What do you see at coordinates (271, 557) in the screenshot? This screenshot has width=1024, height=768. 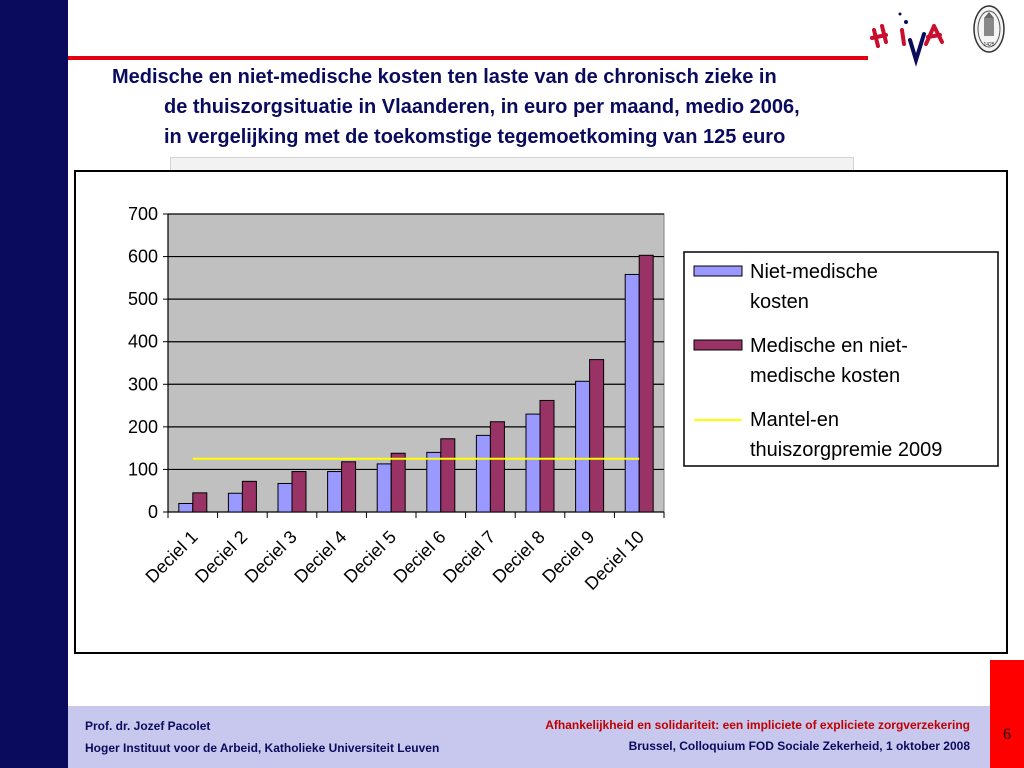 I see `x-tick-label: Deciel 3` at bounding box center [271, 557].